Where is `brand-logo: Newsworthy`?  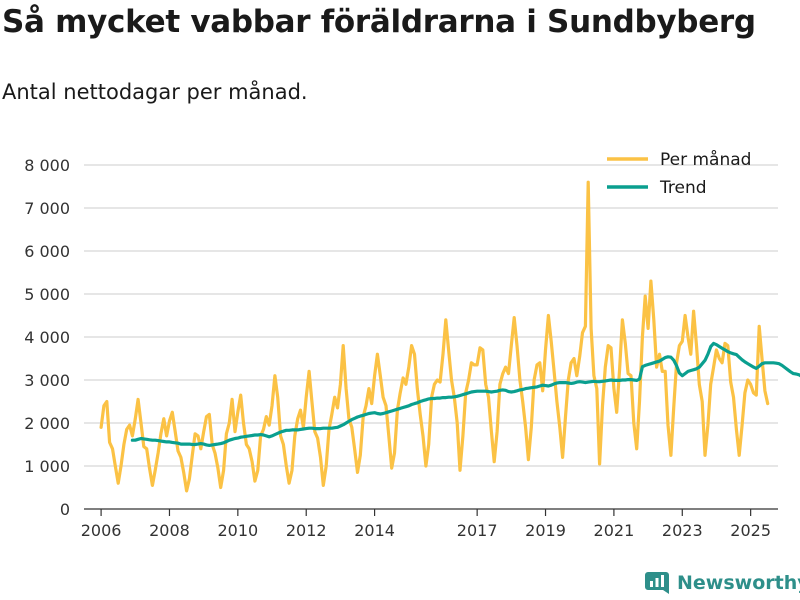
brand-logo: Newsworthy is located at coordinates (722, 583).